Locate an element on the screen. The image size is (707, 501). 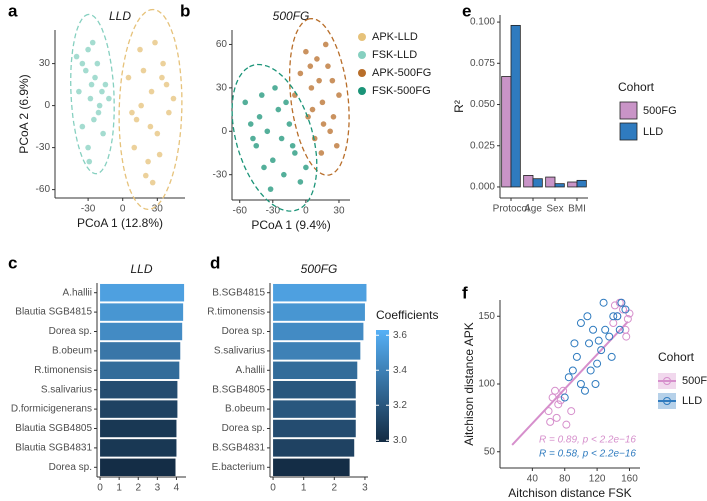
panel-label: c is located at coordinates (12, 262).